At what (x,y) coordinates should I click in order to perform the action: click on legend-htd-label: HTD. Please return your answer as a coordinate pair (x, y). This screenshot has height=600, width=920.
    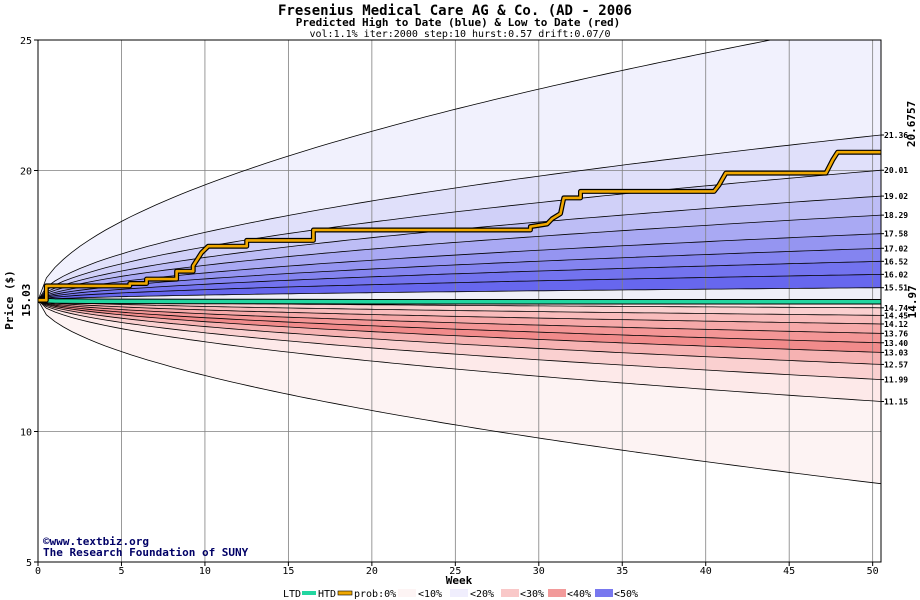
    Looking at the image, I should click on (327, 594).